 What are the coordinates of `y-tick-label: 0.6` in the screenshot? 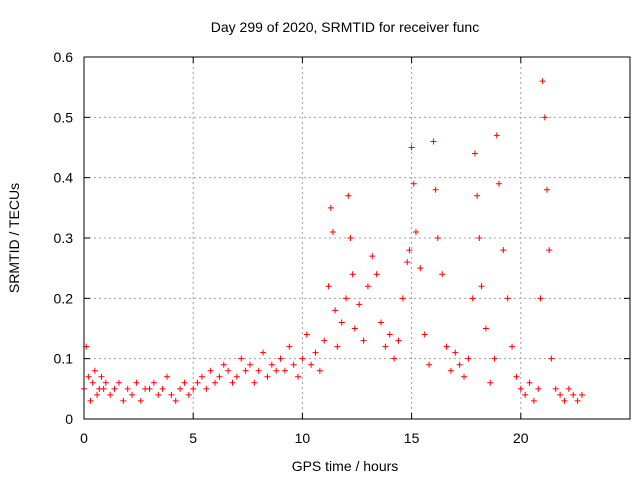 It's located at (64, 57).